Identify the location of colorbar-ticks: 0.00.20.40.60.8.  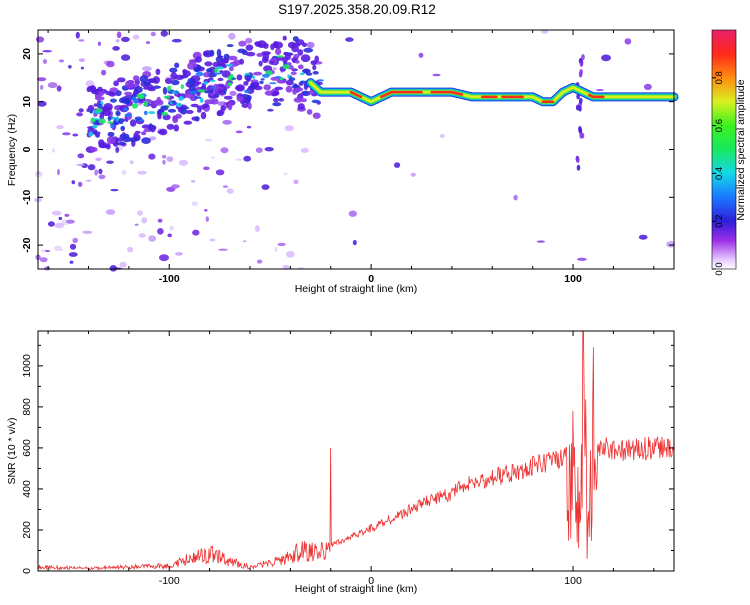
(724, 152).